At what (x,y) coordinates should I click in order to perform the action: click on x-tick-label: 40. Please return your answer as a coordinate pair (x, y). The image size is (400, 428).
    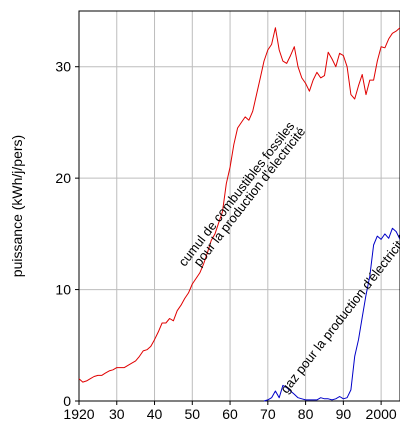
    Looking at the image, I should click on (155, 414).